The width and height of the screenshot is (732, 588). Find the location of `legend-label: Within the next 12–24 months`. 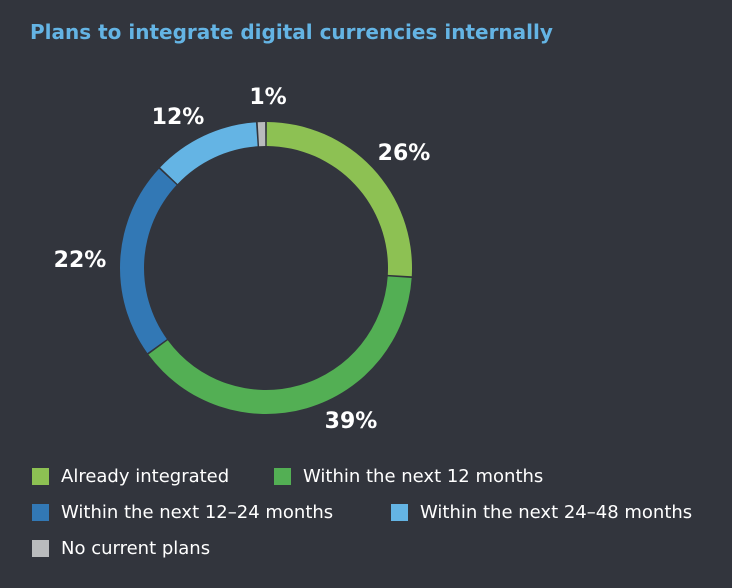

legend-label: Within the next 12–24 months is located at coordinates (197, 512).